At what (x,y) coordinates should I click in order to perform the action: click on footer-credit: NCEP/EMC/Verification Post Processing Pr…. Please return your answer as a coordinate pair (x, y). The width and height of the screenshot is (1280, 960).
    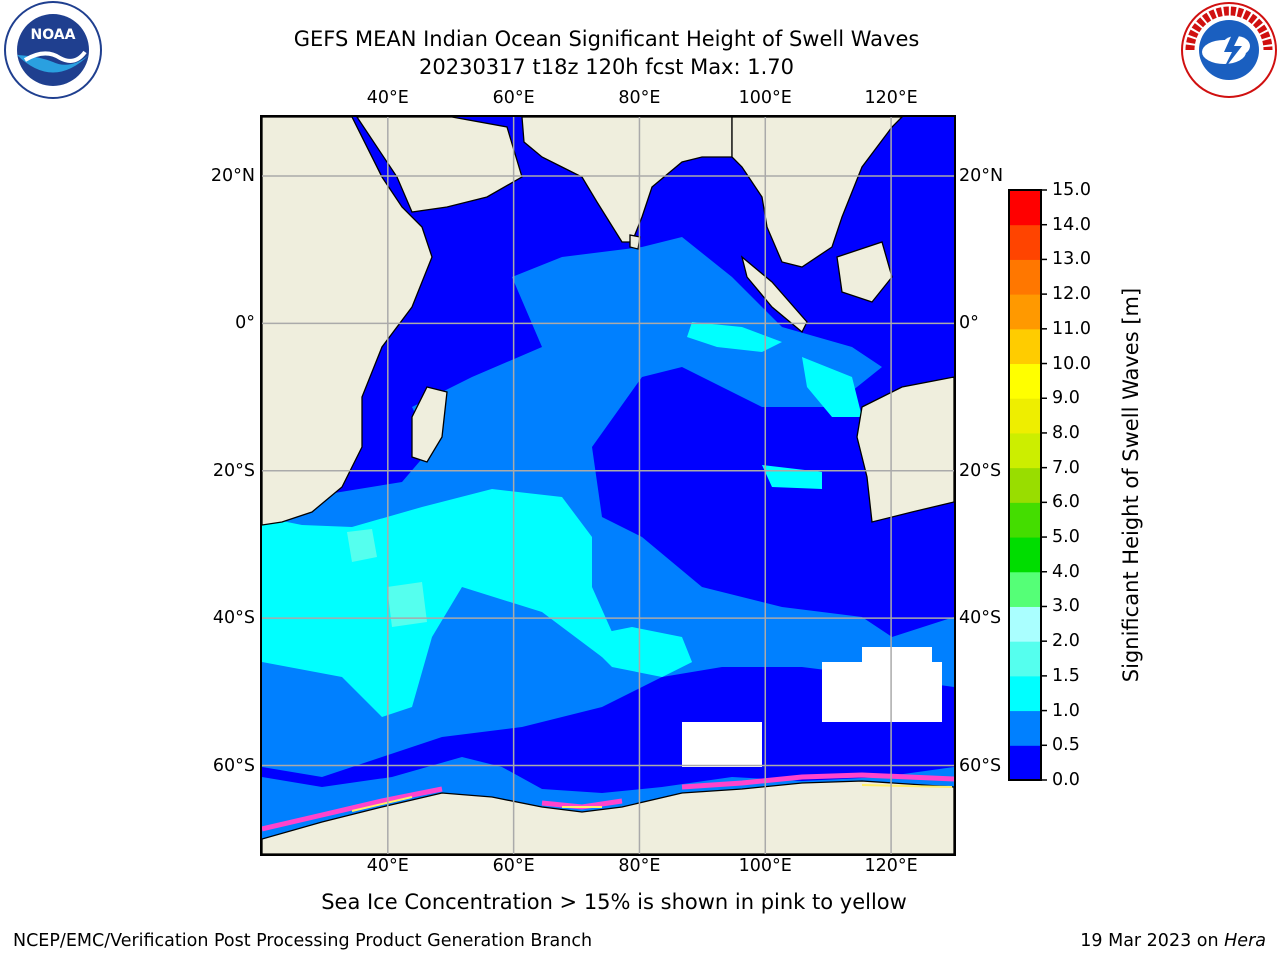
    Looking at the image, I should click on (303, 941).